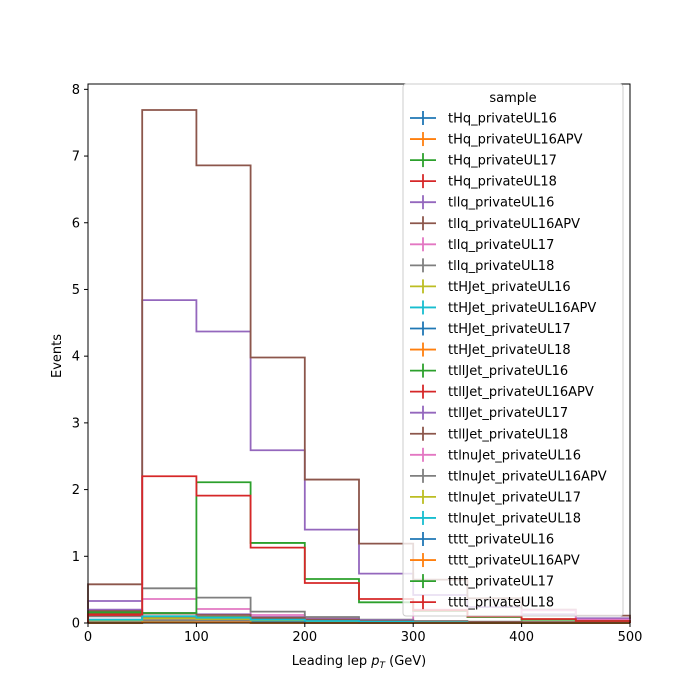  I want to click on legend-entry: ttllJet_privateUL17, so click(489, 413).